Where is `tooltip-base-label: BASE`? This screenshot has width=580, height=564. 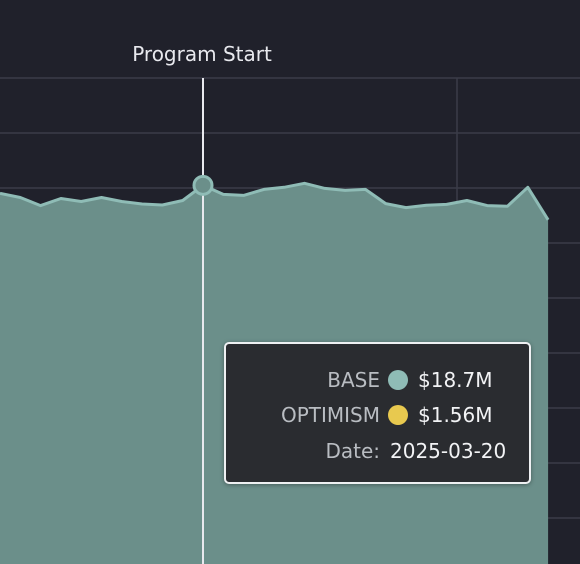
tooltip-base-label: BASE is located at coordinates (353, 380).